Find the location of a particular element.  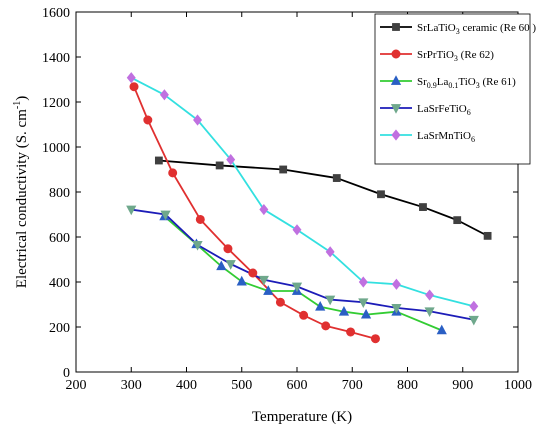

legend-label-part: 6 is located at coordinates (469, 112).